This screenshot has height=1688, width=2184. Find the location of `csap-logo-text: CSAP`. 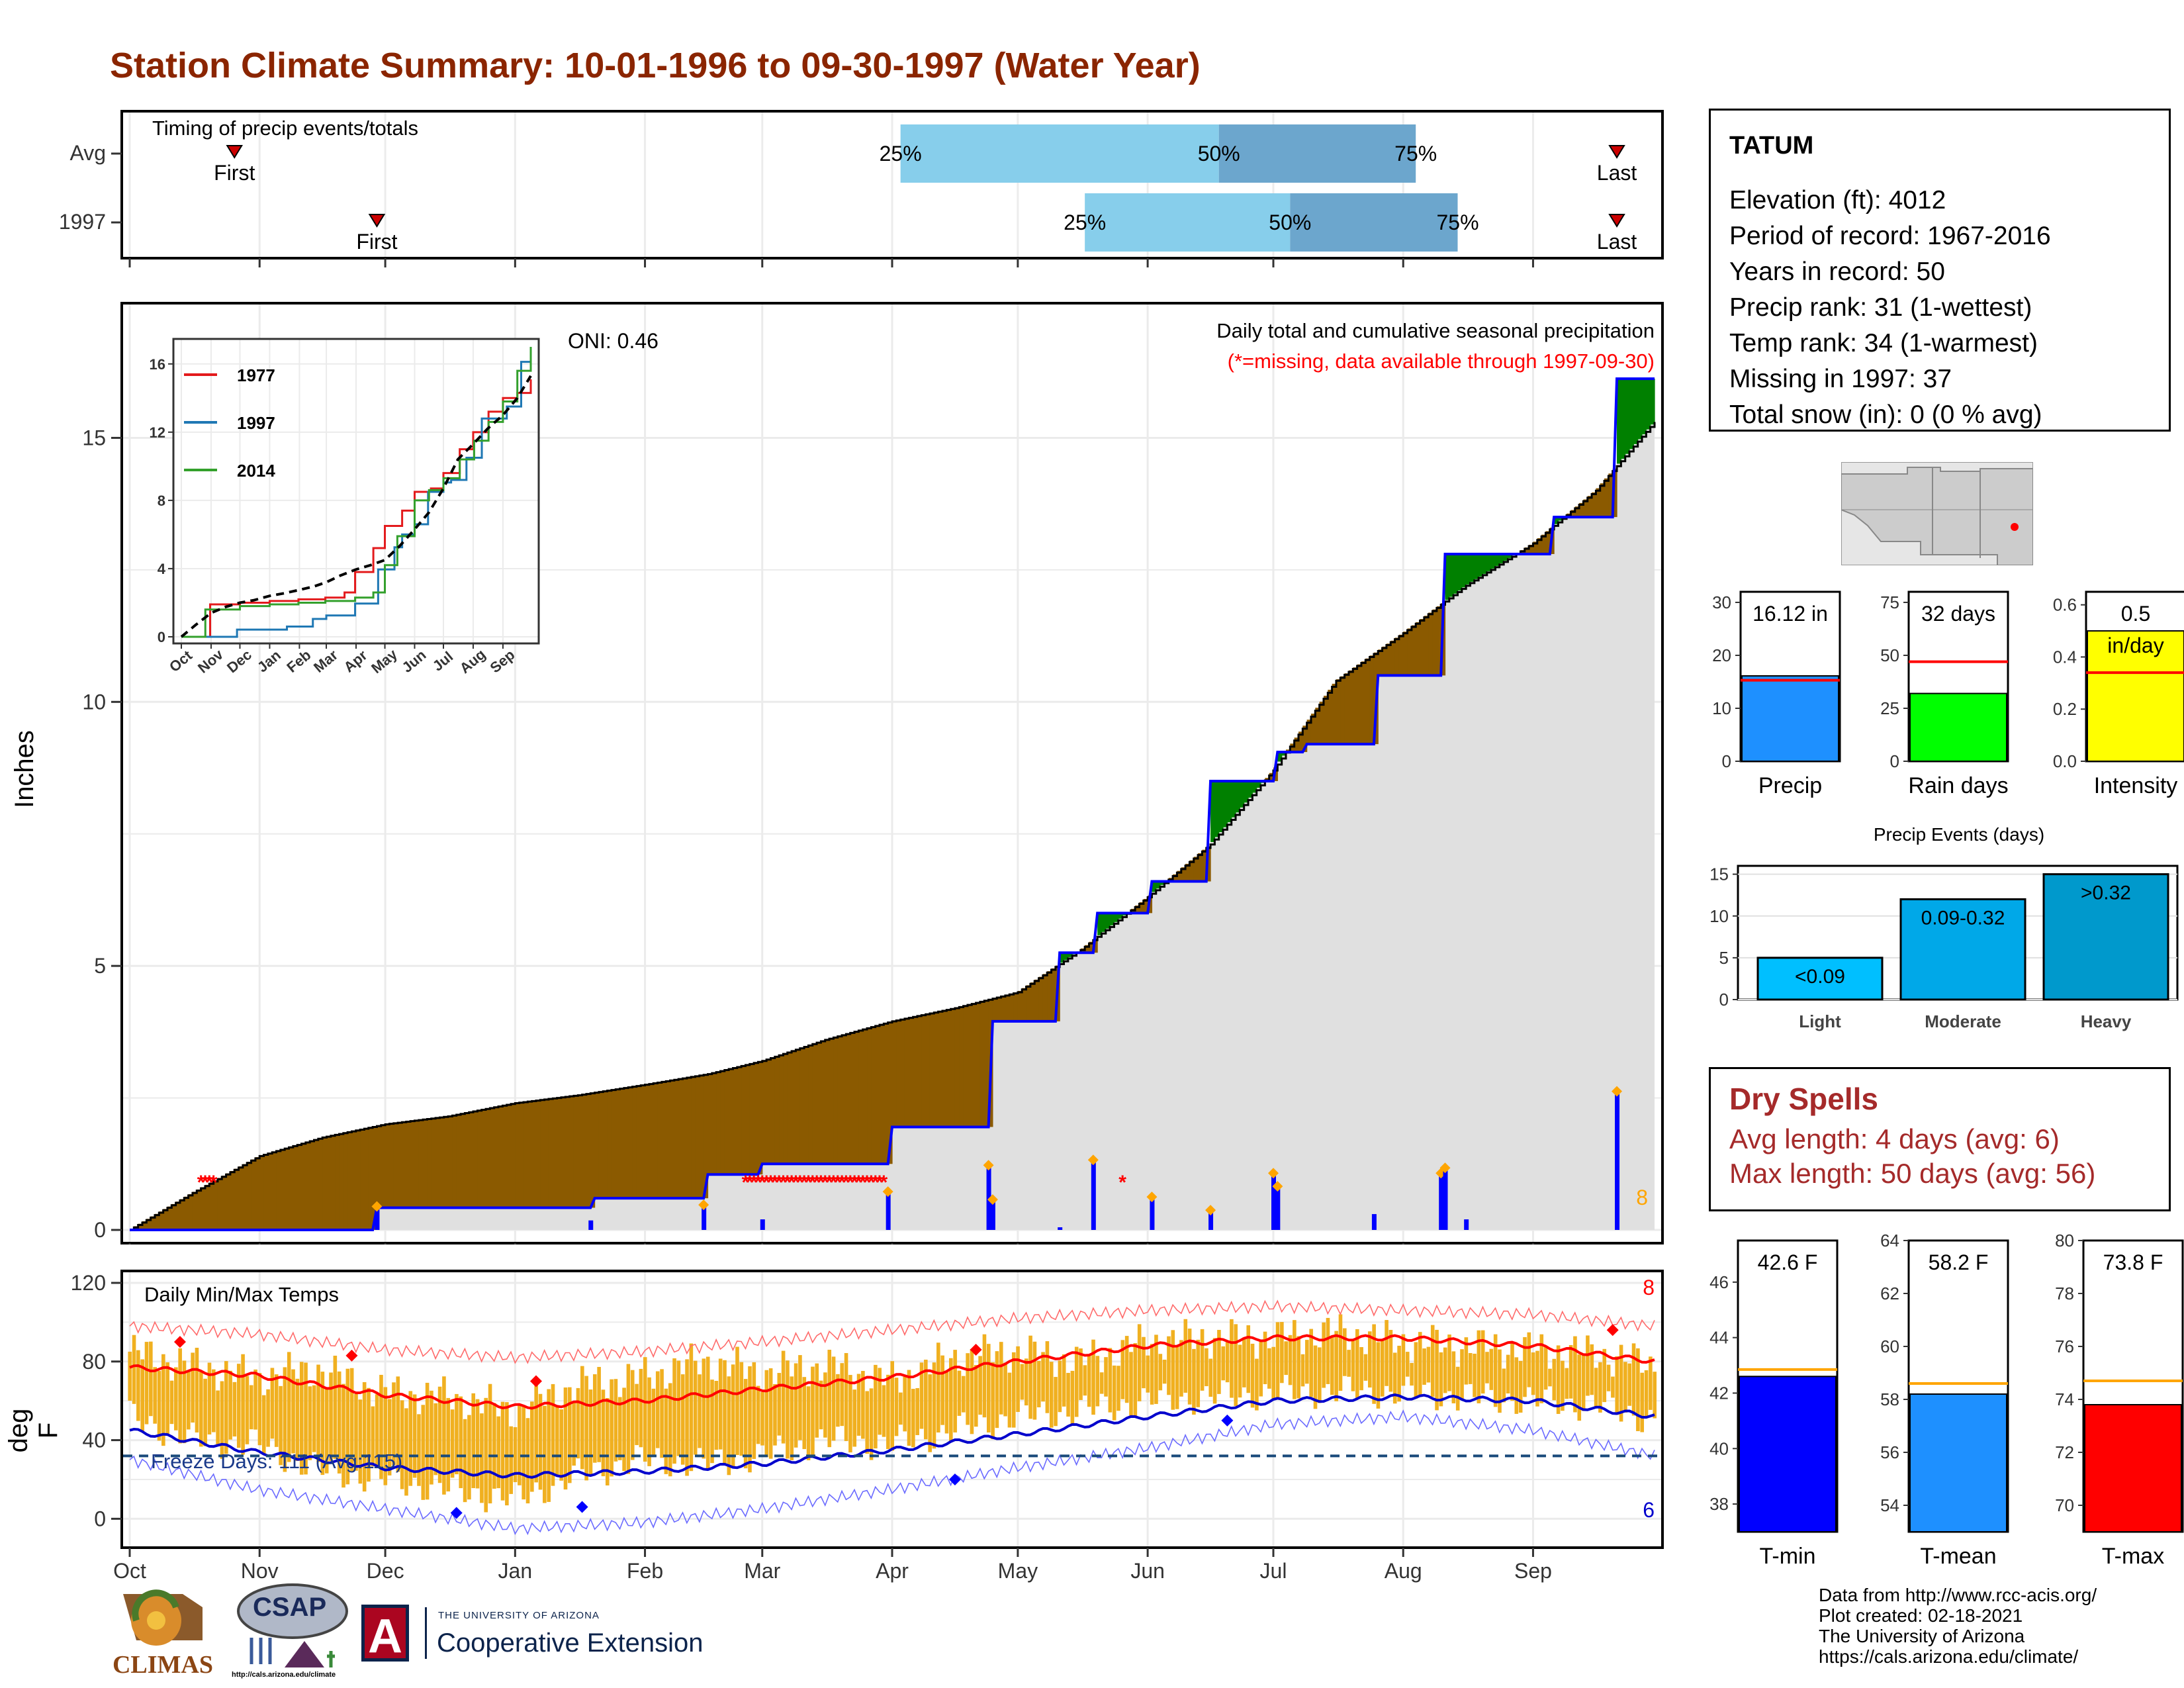

csap-logo-text: CSAP is located at coordinates (290, 1607).